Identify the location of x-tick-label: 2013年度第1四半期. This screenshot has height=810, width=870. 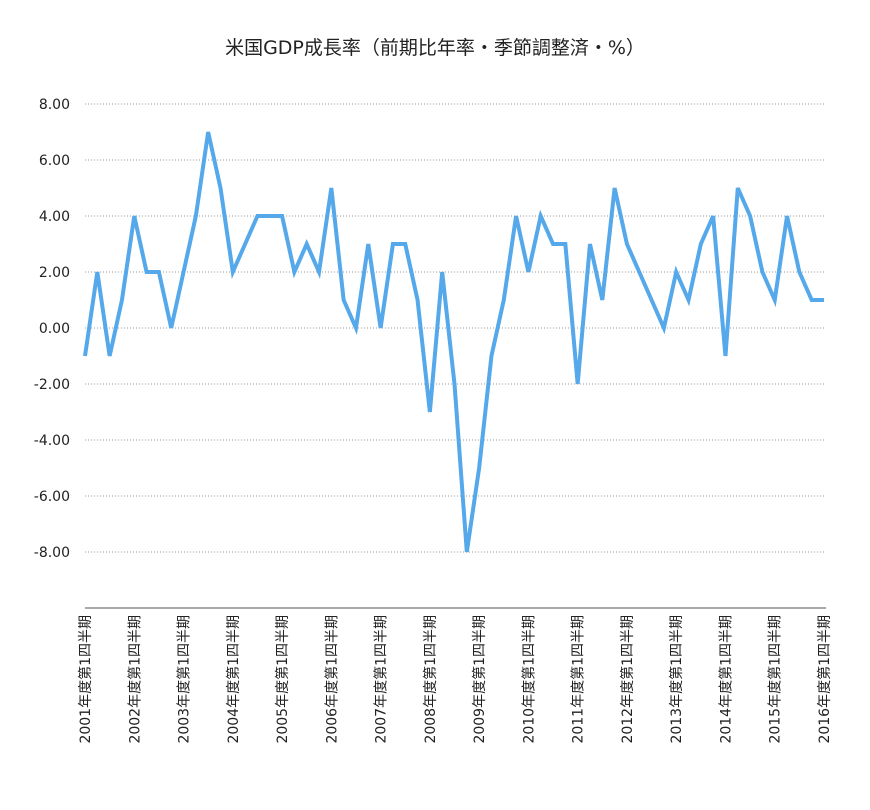
(676, 679).